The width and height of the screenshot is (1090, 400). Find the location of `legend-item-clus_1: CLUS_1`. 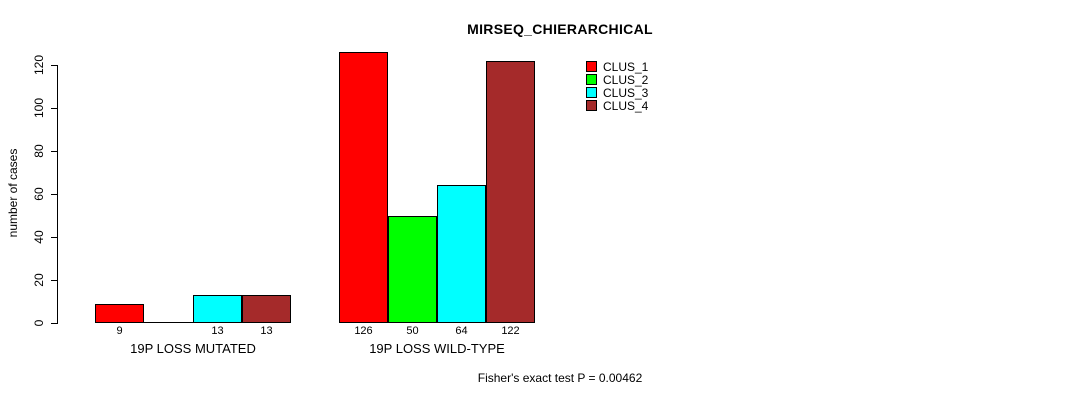

legend-item-clus_1: CLUS_1 is located at coordinates (617, 66).